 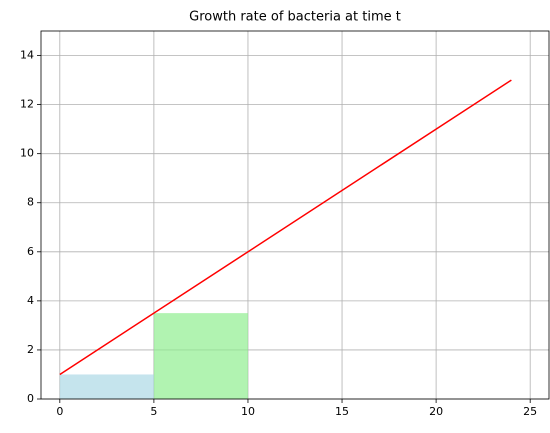 What do you see at coordinates (30, 300) in the screenshot?
I see `y-tick-label: 4` at bounding box center [30, 300].